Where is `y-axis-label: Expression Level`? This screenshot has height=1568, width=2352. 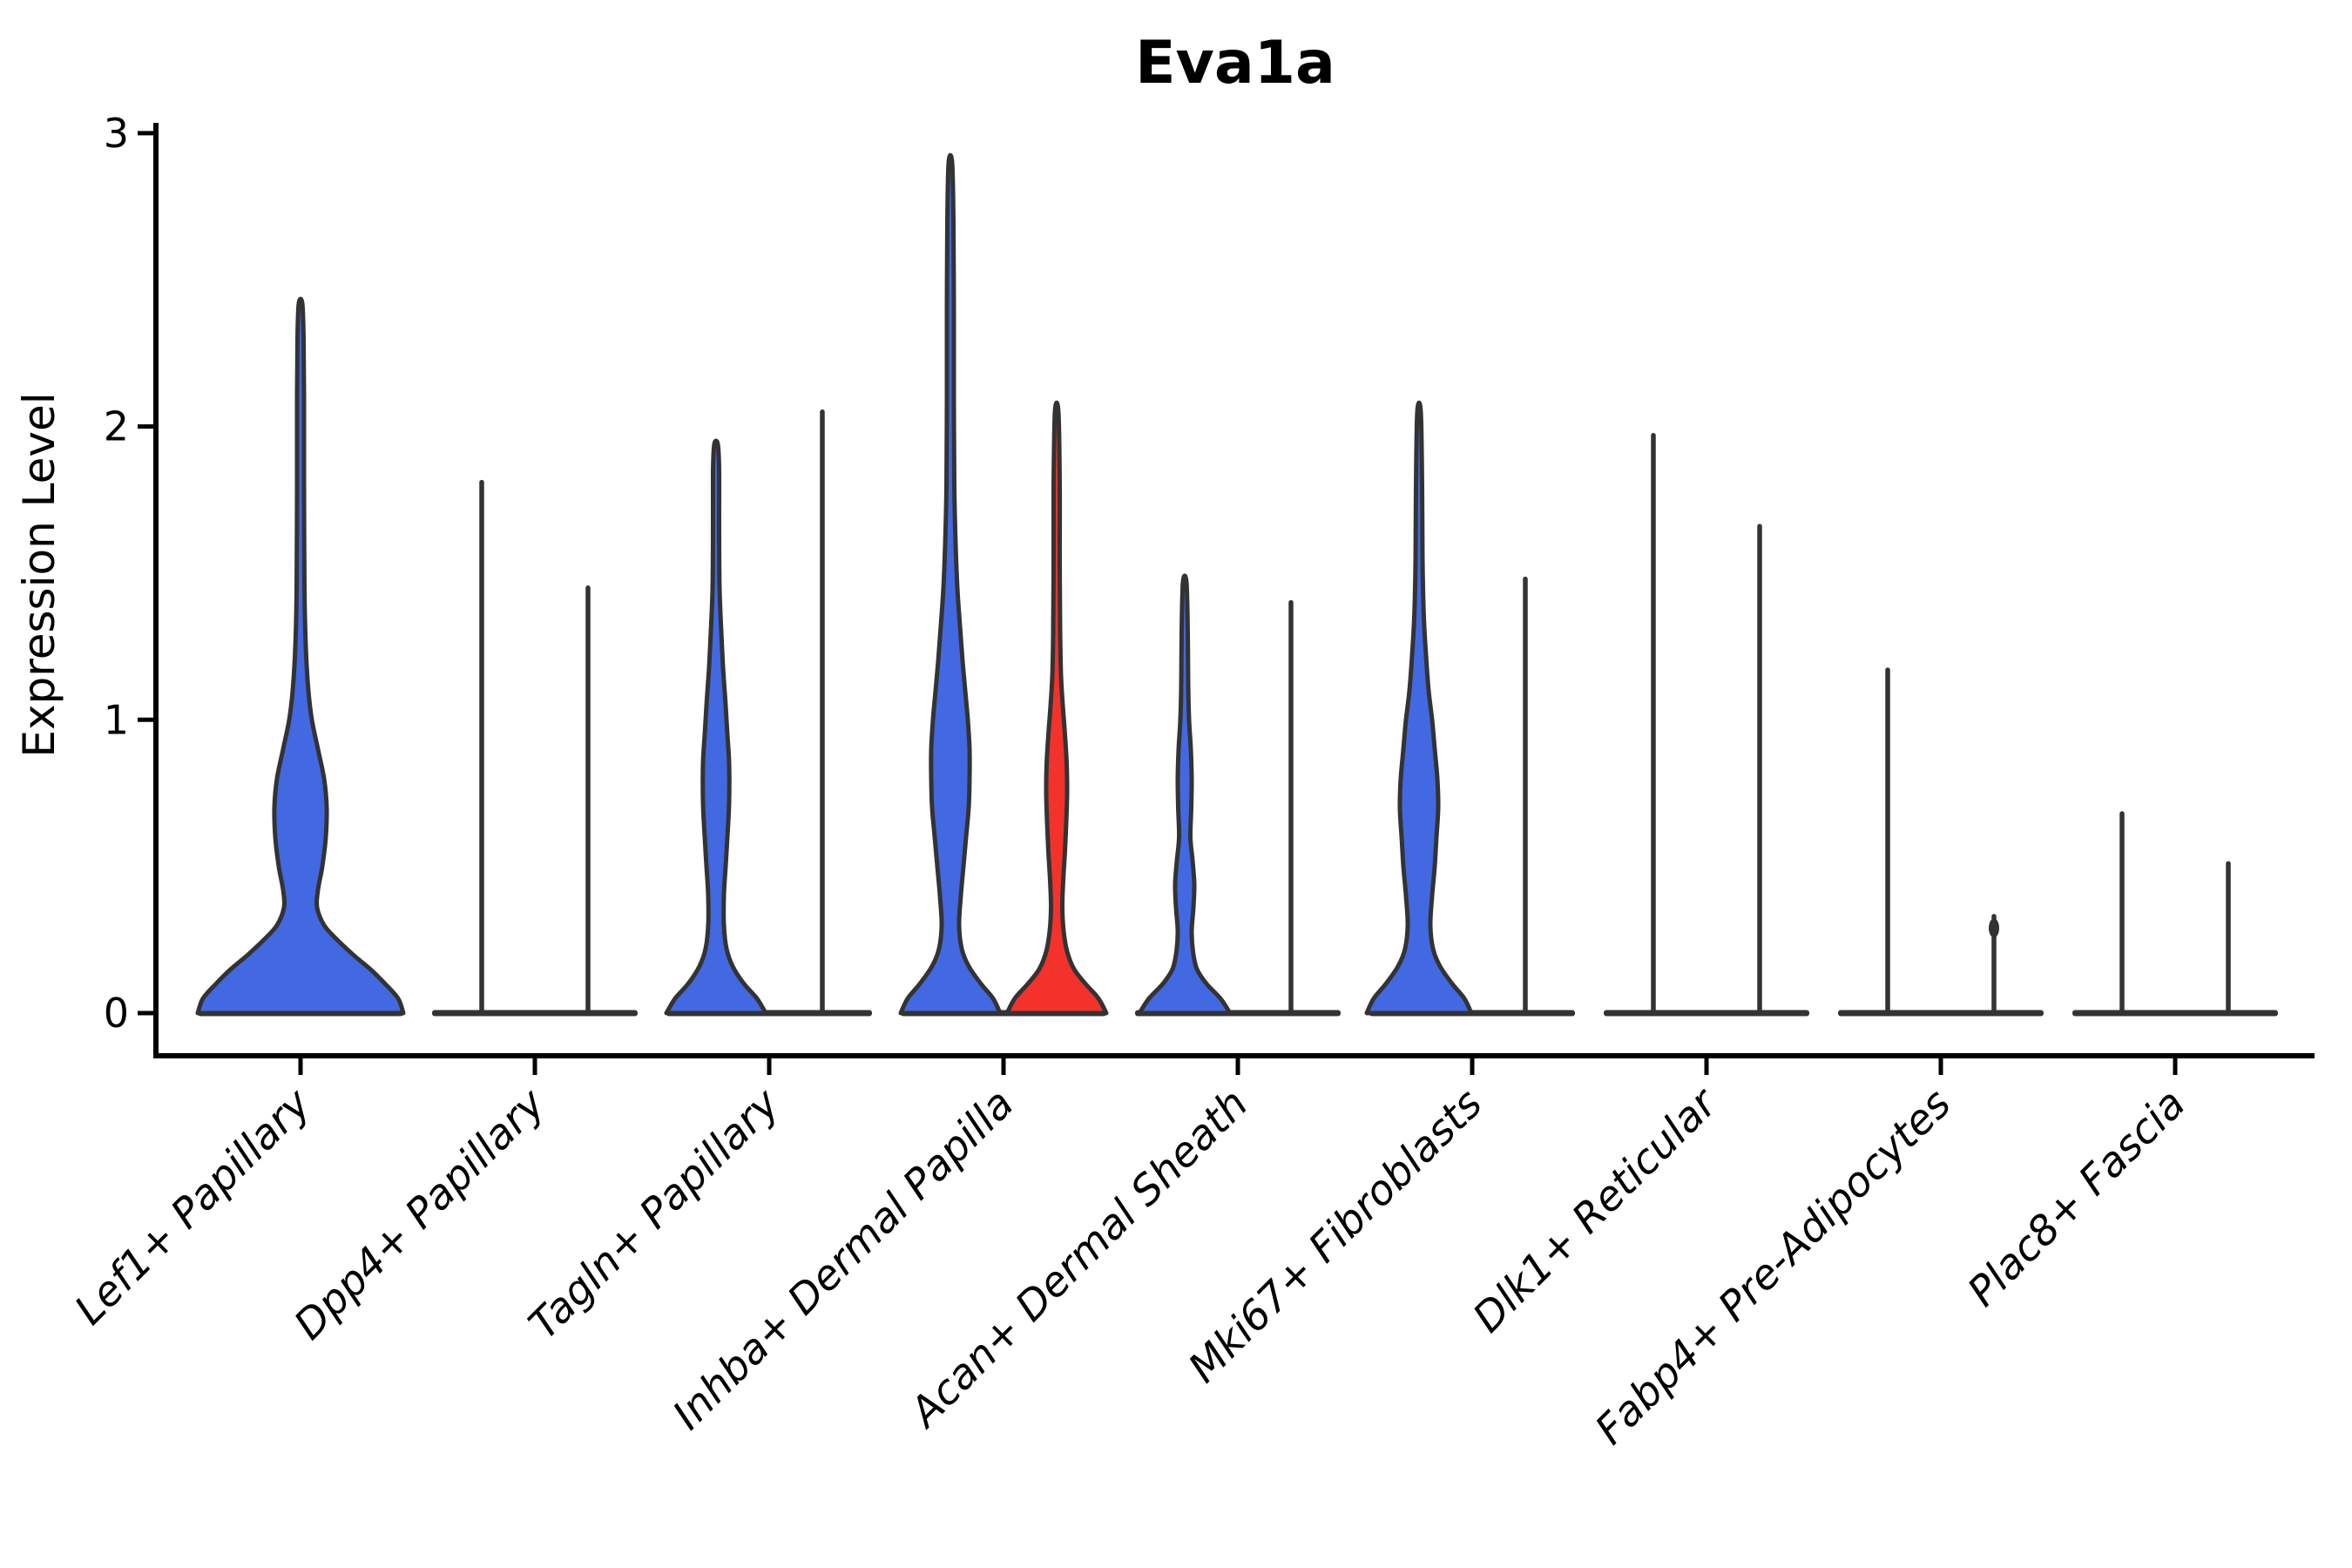 y-axis-label: Expression Level is located at coordinates (39, 574).